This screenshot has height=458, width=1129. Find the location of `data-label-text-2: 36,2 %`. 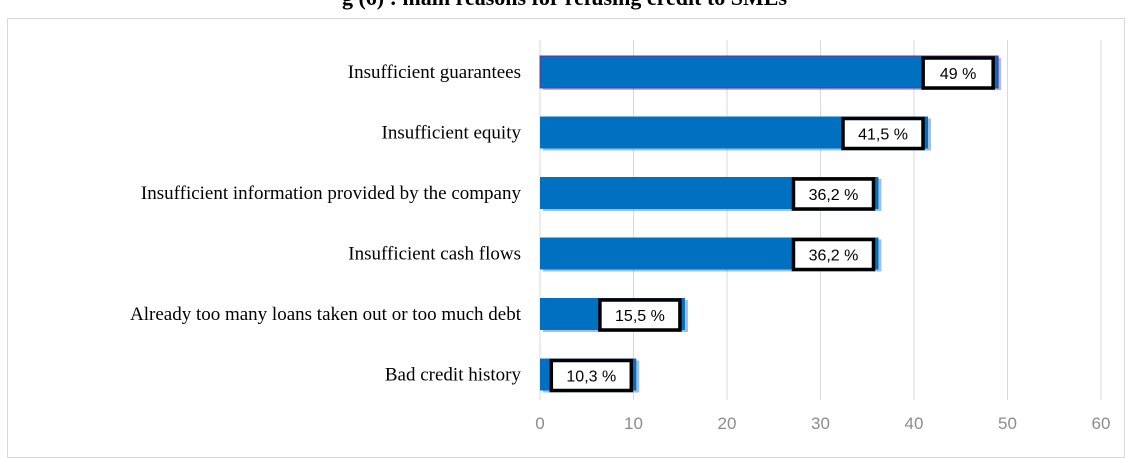

data-label-text-2: 36,2 % is located at coordinates (834, 195).